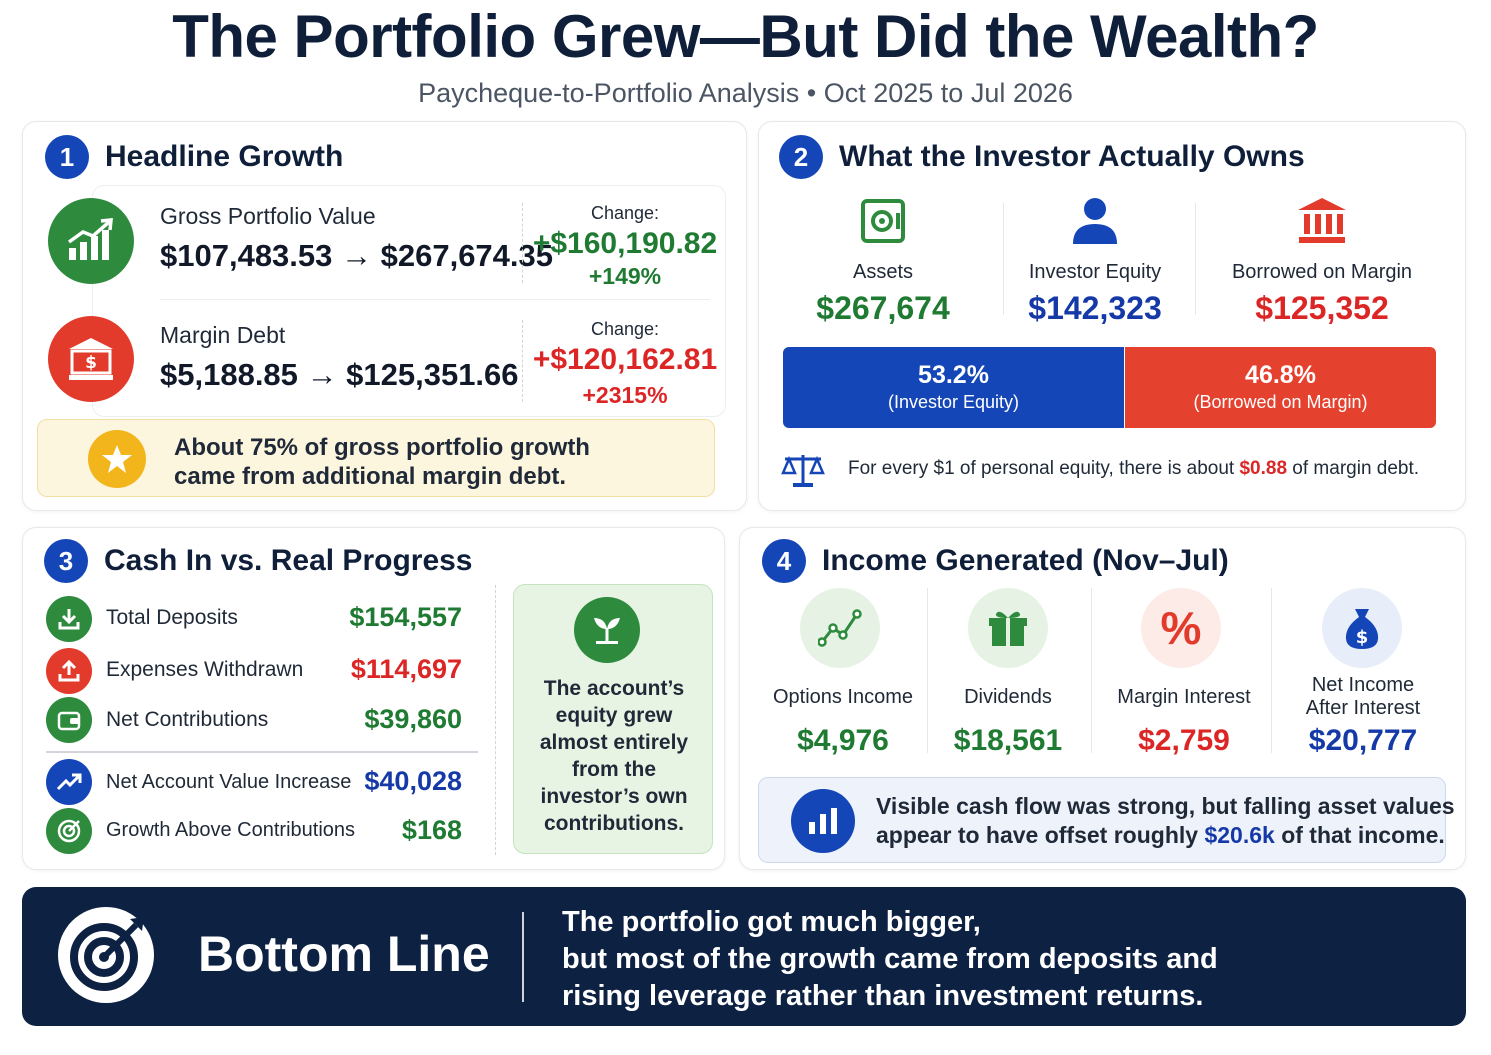 The width and height of the screenshot is (1491, 1055). Describe the element at coordinates (1042, 157) in the screenshot. I see `ownership-header: 2 What the Investor Actually Owns` at that location.